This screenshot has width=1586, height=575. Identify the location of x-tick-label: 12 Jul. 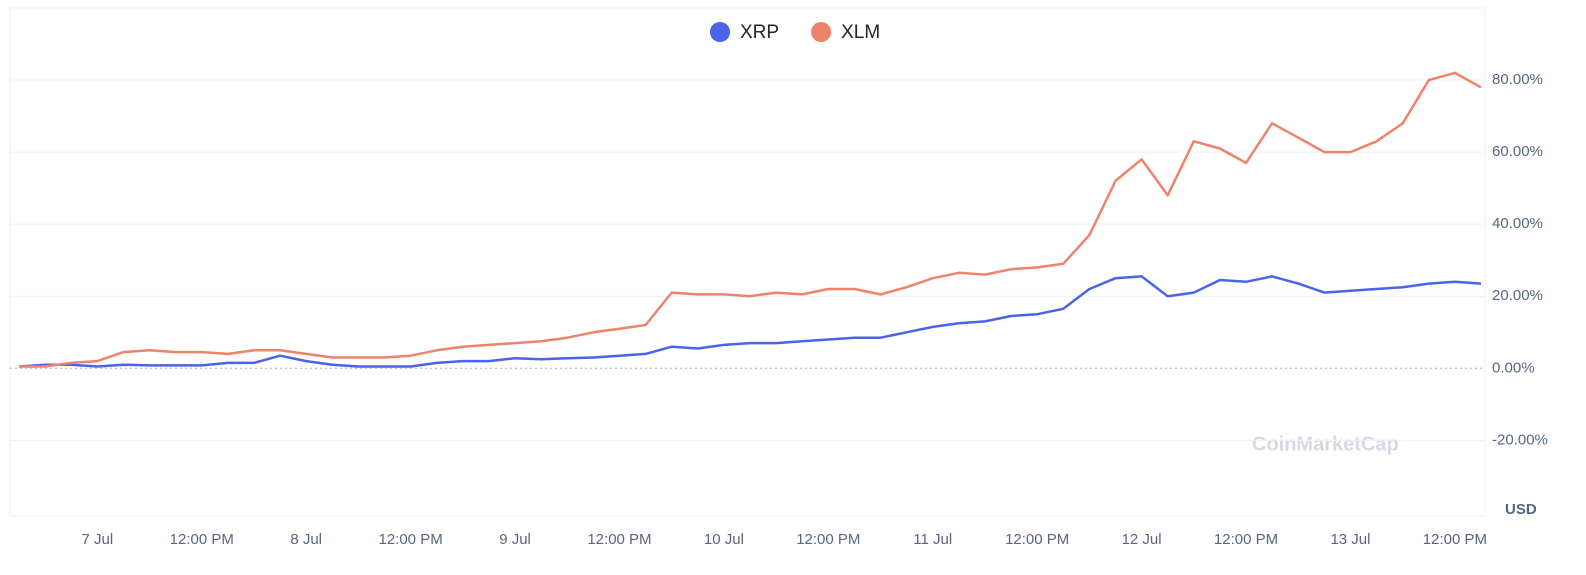
(1142, 539).